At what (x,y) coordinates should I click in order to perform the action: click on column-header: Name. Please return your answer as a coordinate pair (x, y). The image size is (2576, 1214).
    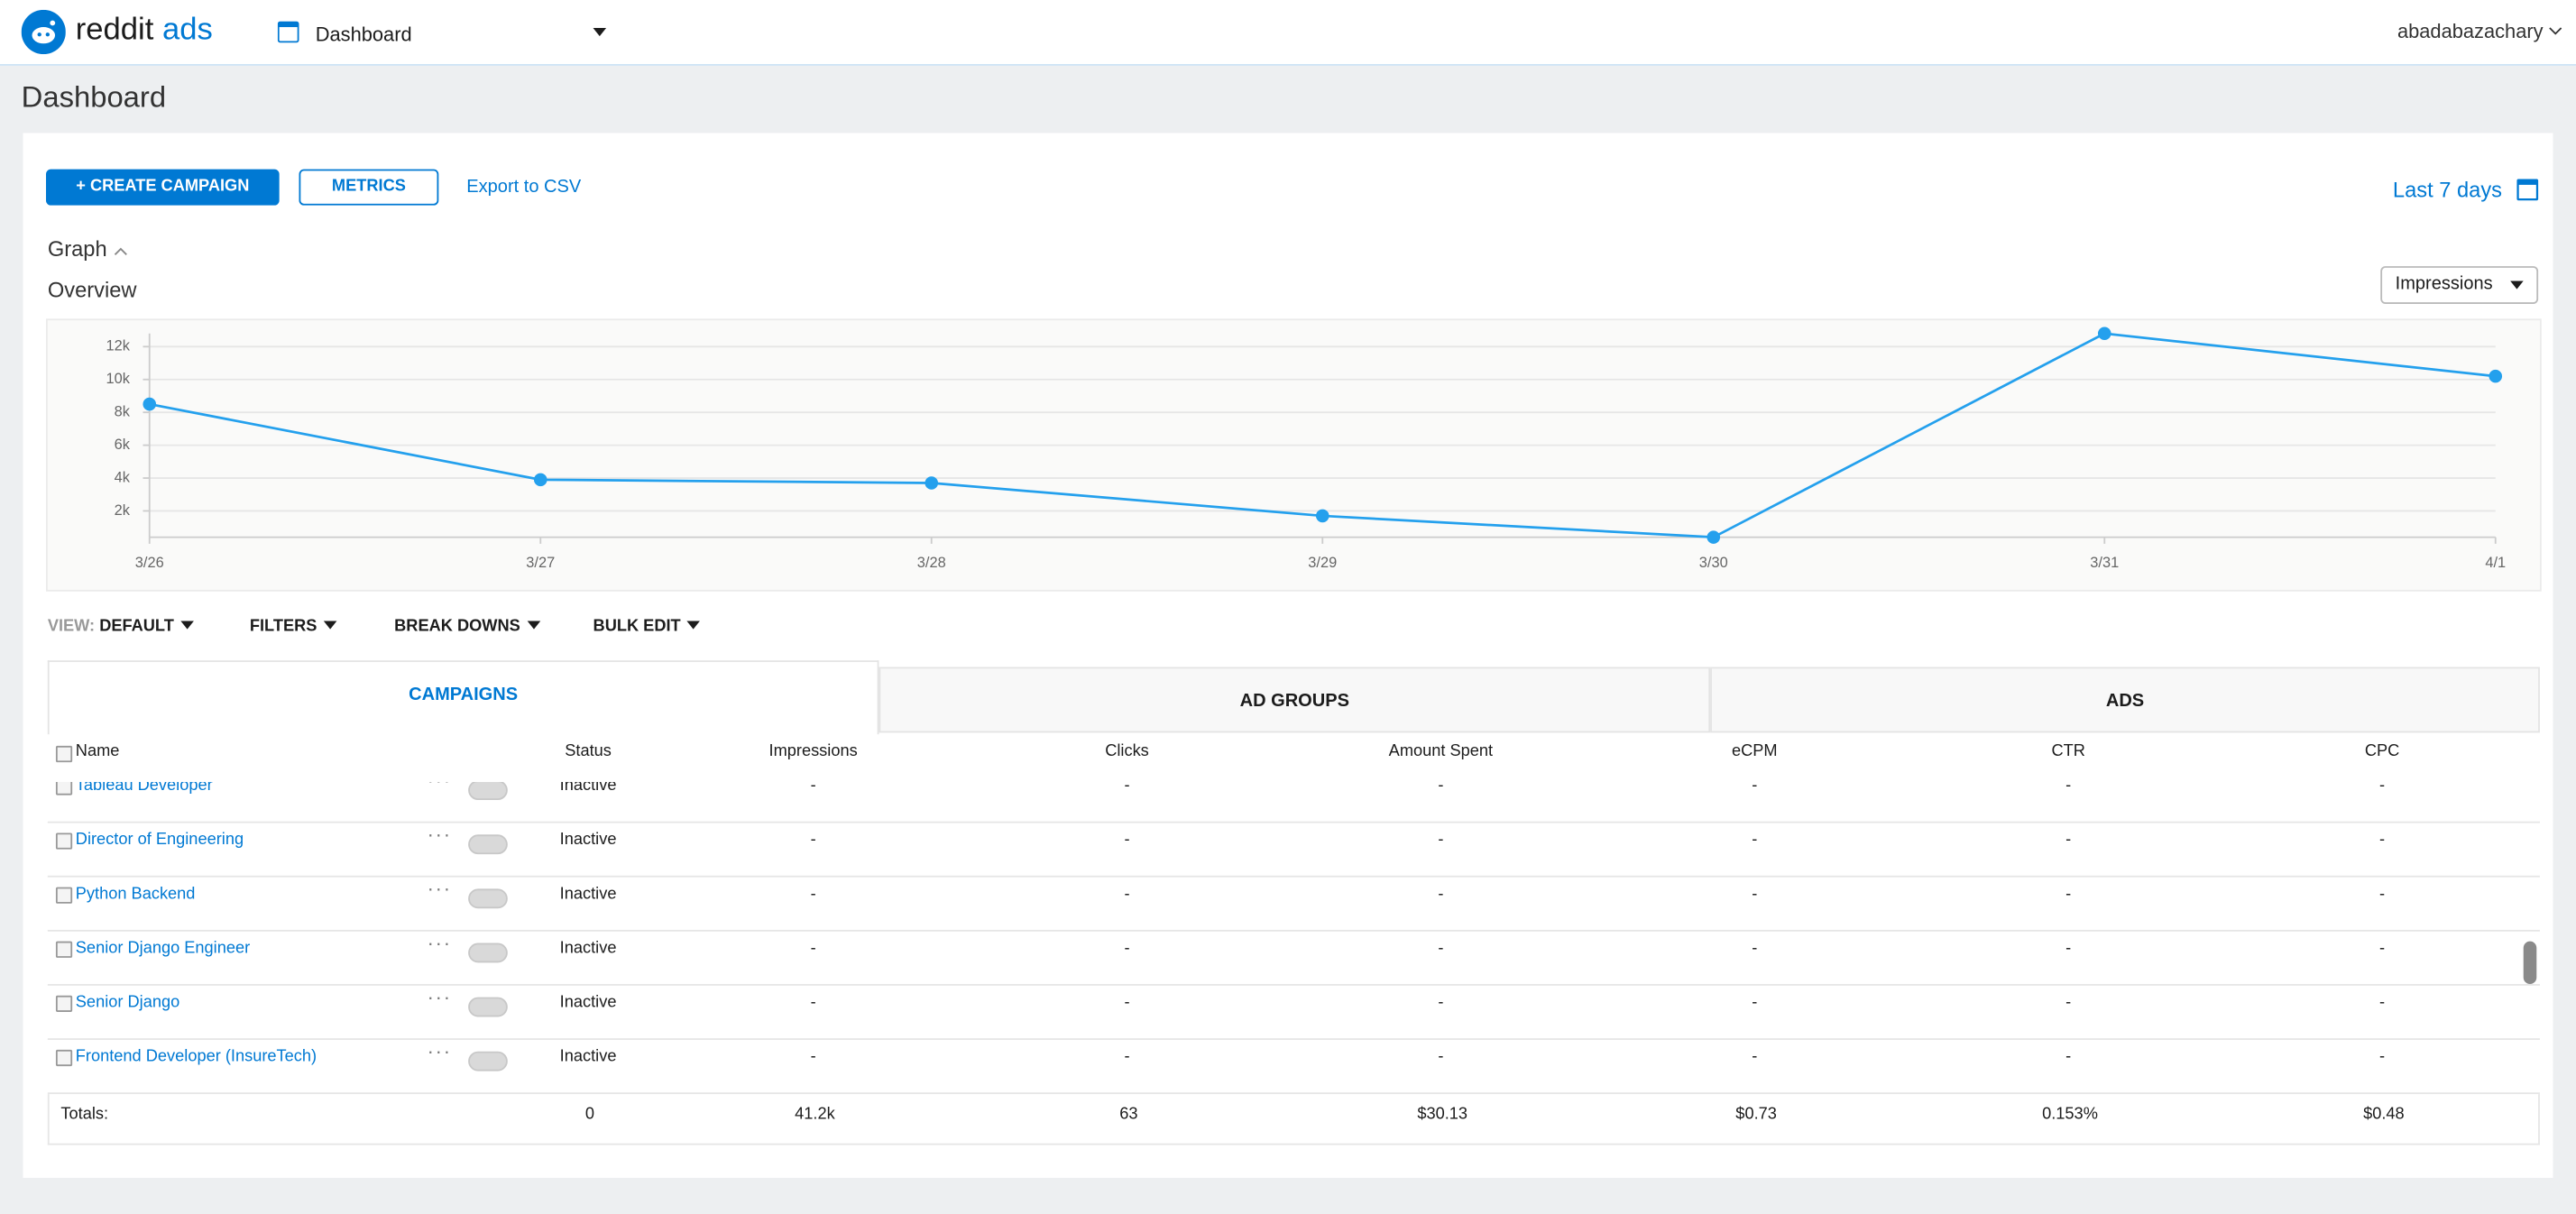
    Looking at the image, I should click on (98, 751).